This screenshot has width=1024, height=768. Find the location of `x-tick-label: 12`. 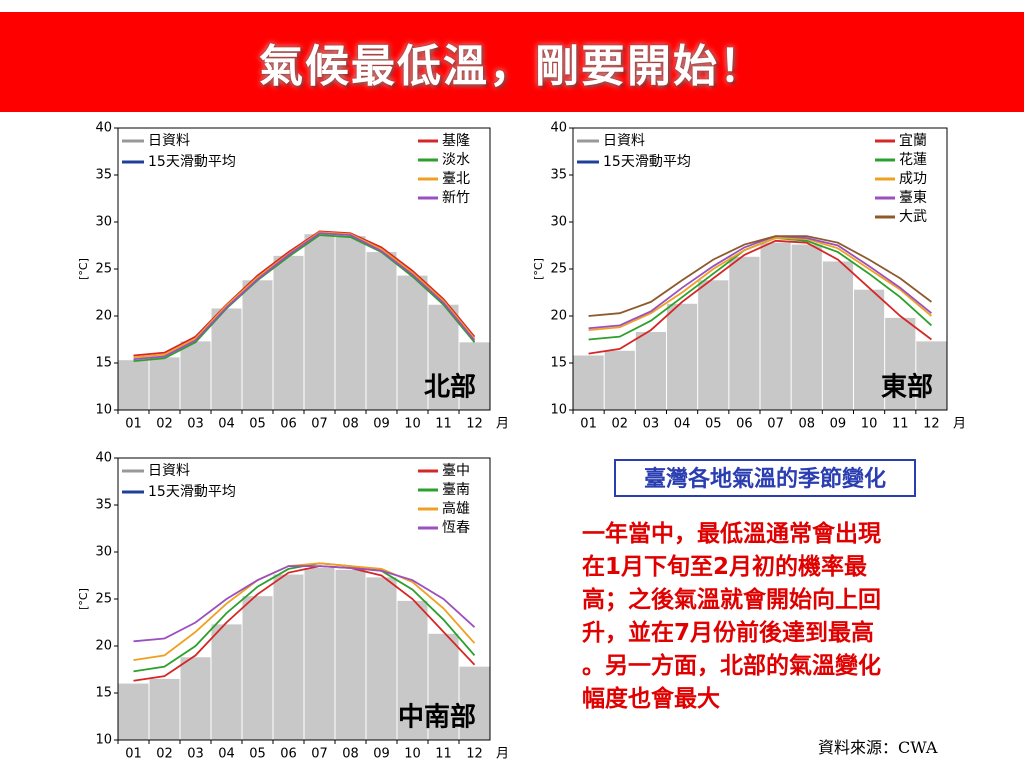

x-tick-label: 12 is located at coordinates (931, 424).